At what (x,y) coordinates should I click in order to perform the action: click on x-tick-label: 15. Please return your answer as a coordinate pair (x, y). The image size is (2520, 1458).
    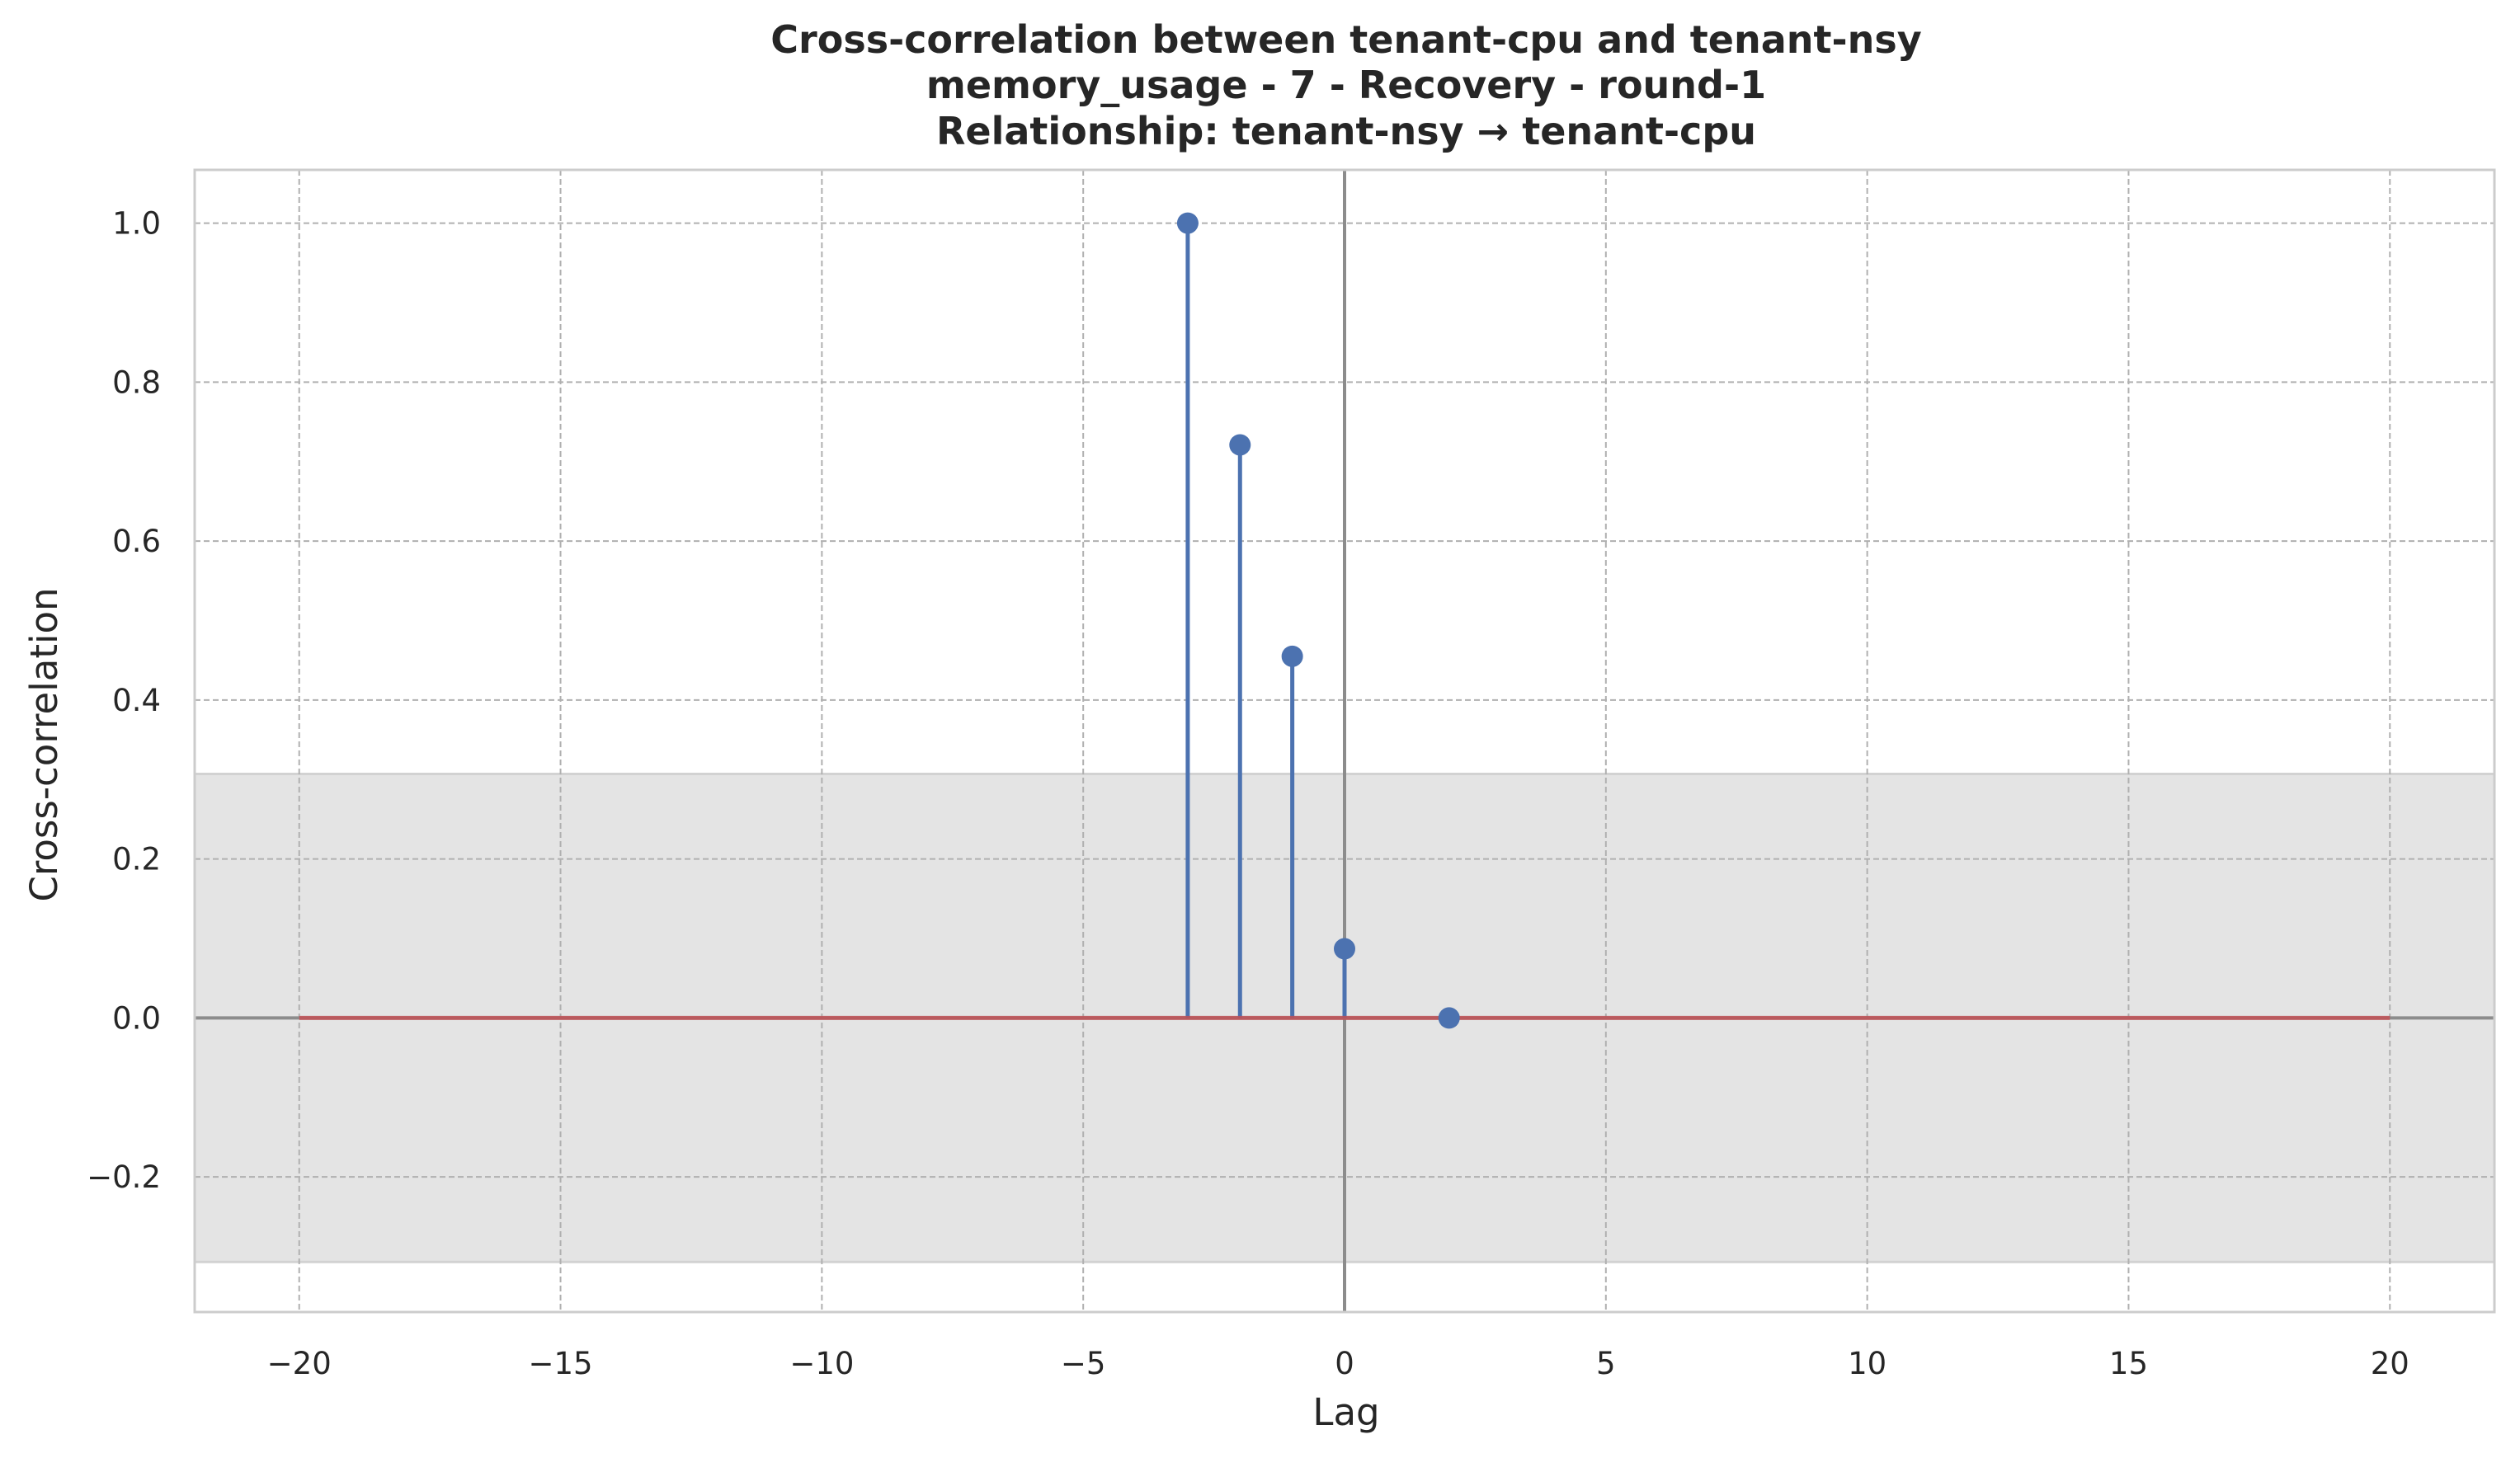
    Looking at the image, I should click on (2128, 1363).